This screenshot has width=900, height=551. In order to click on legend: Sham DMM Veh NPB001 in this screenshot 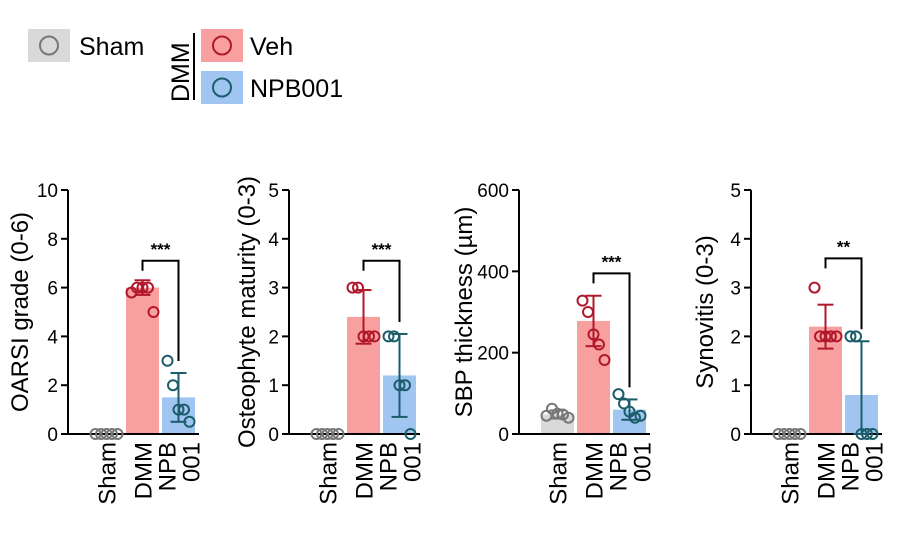, I will do `click(185, 66)`.